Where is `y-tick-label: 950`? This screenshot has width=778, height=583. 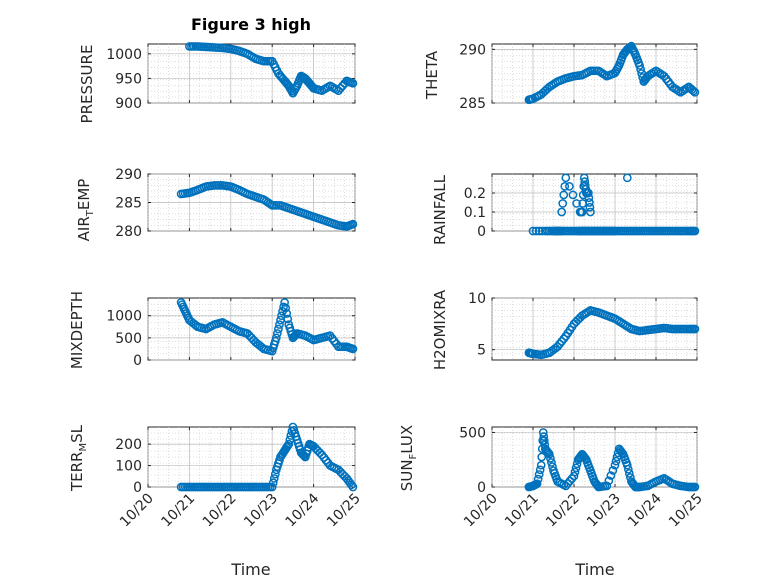 y-tick-label: 950 is located at coordinates (128, 79).